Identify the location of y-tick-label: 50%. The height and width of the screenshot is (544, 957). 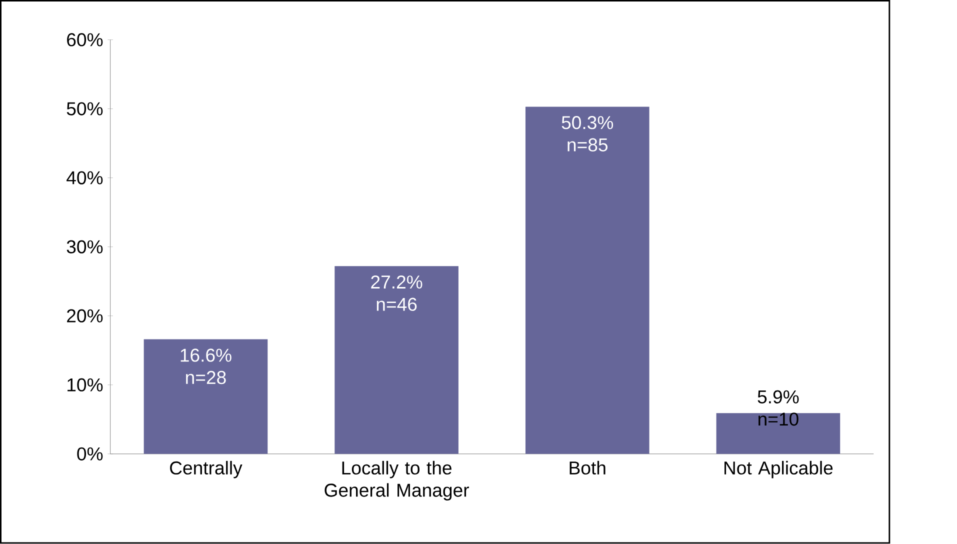
(84, 109).